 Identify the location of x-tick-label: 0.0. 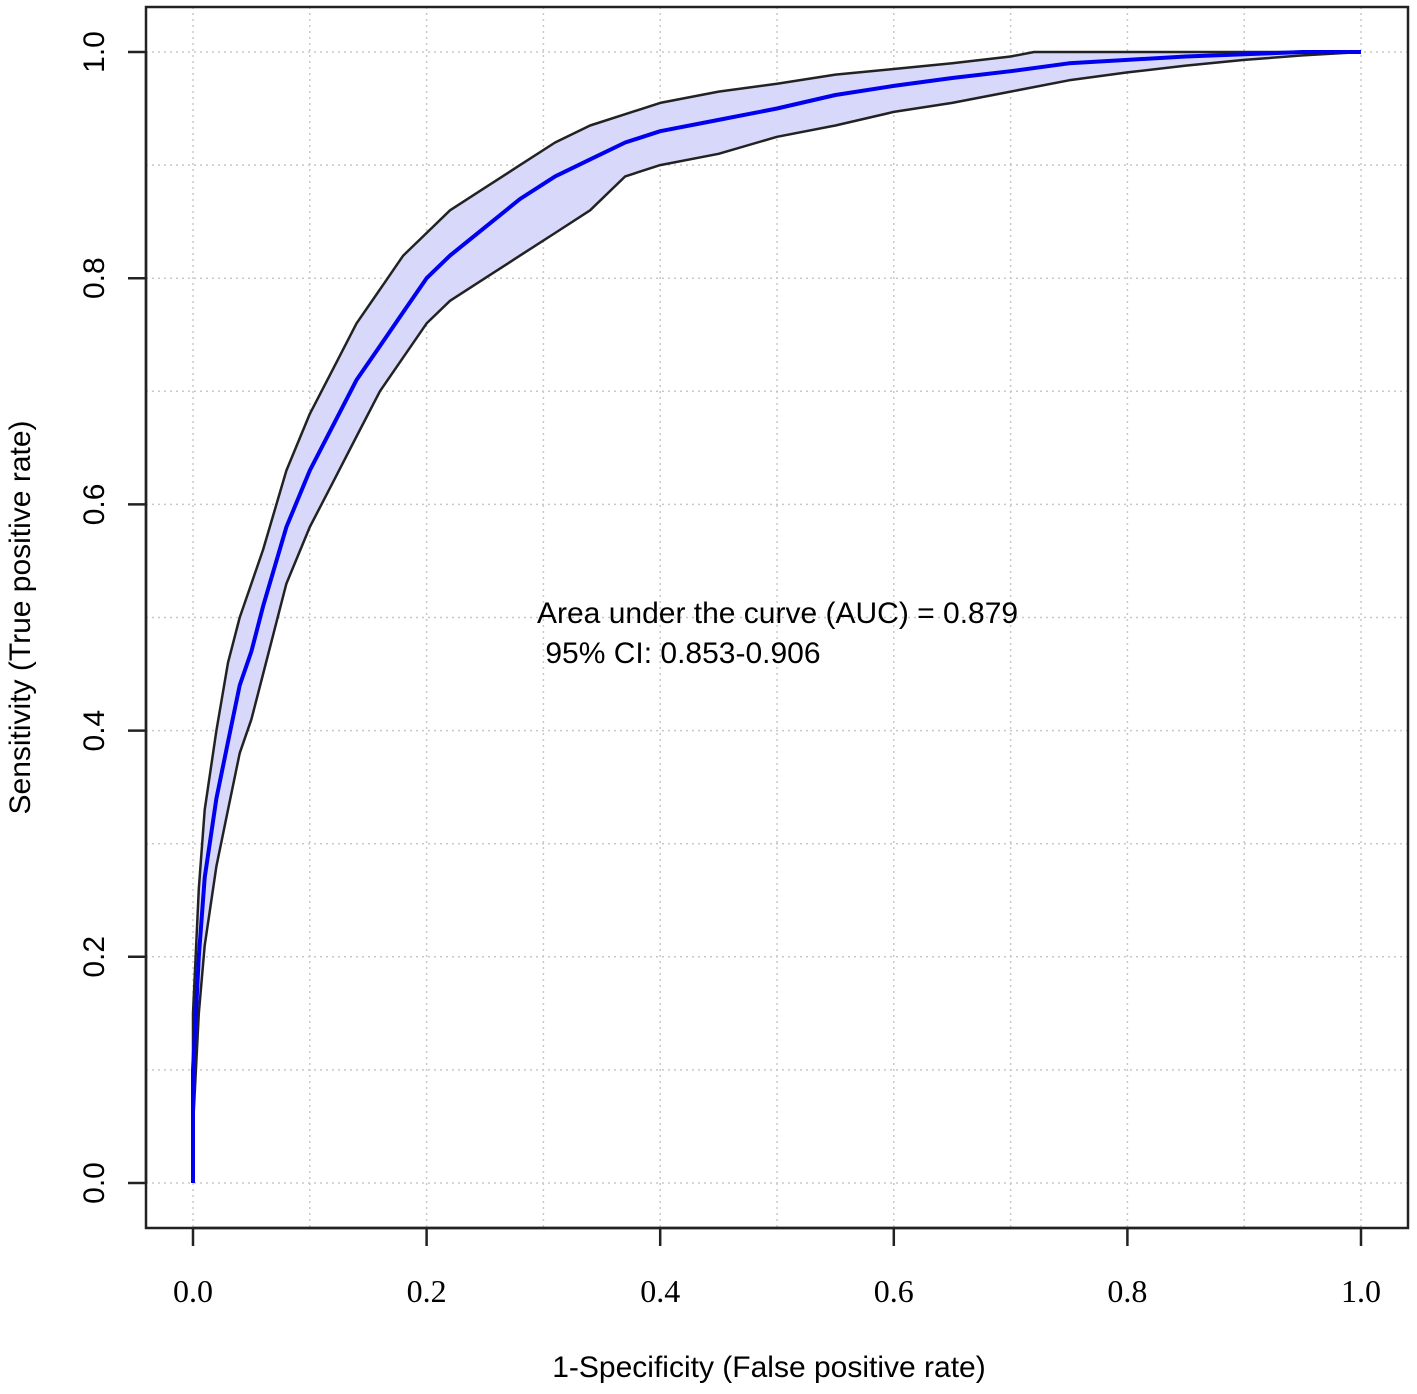
(193, 1291).